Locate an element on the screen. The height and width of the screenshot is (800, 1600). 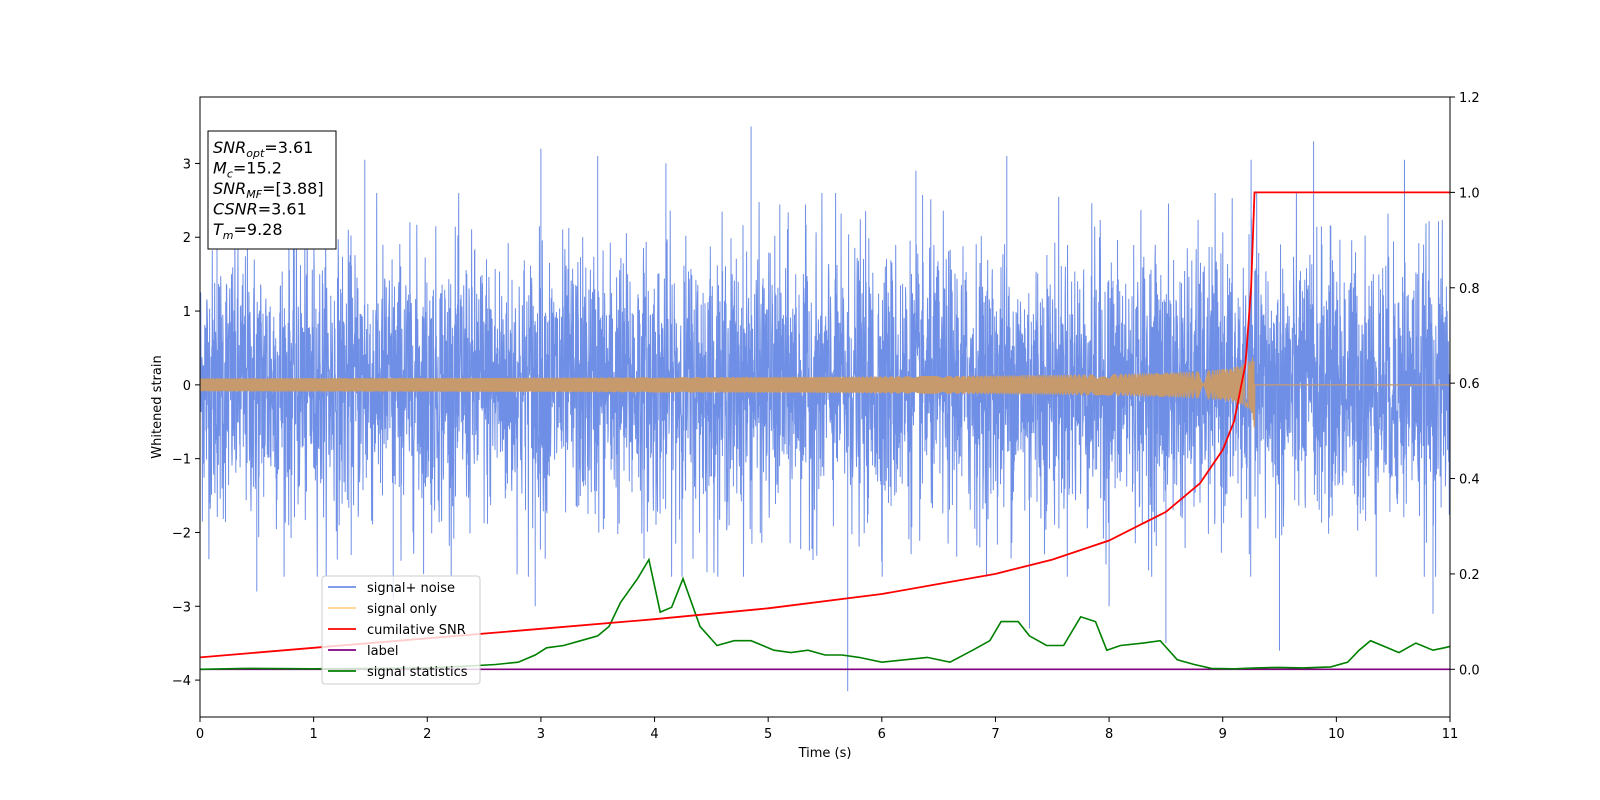
legend-label: label is located at coordinates (382, 651).